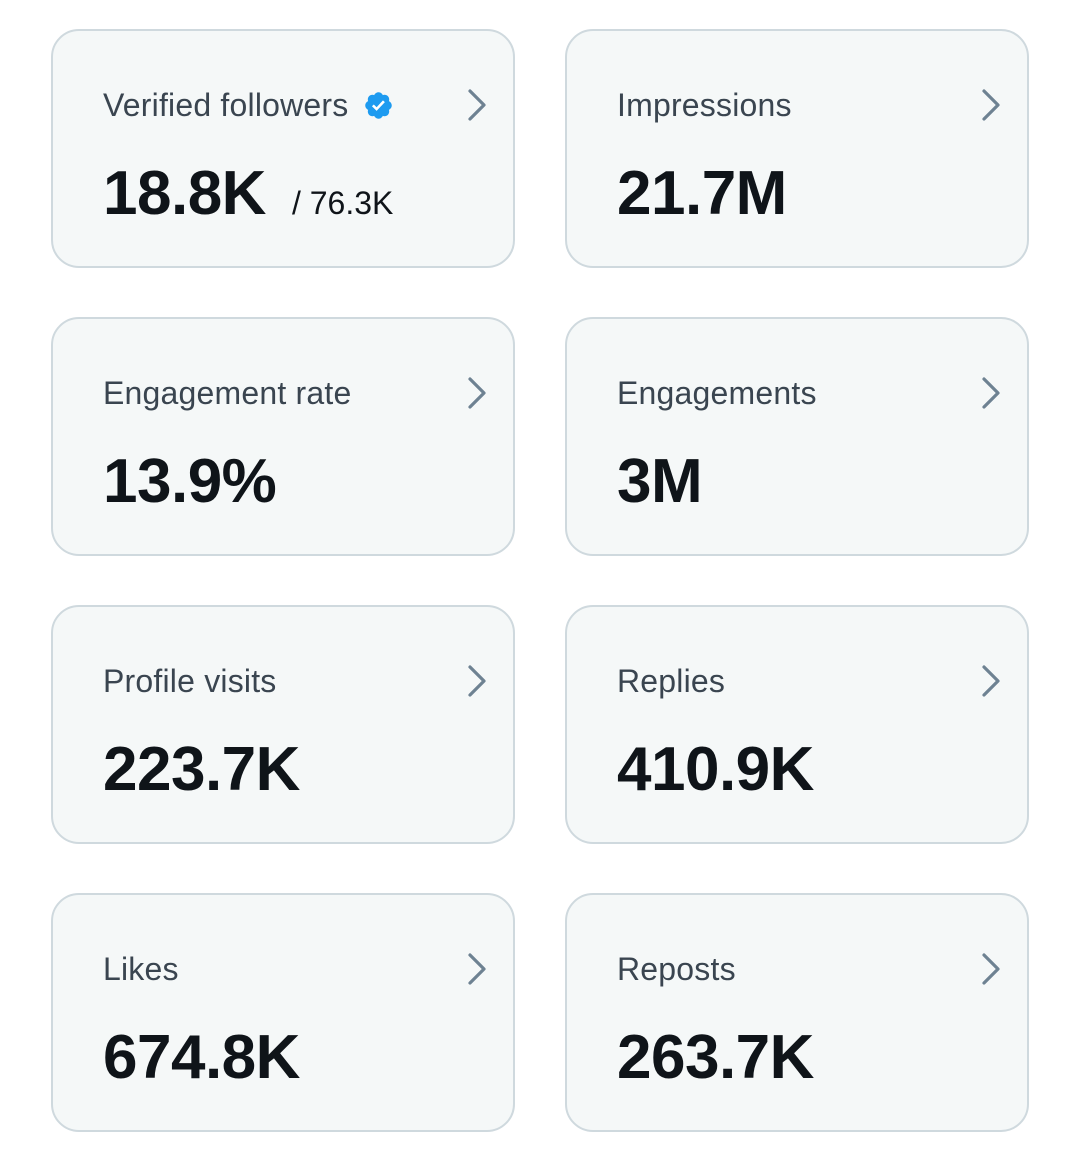 The height and width of the screenshot is (1152, 1080). What do you see at coordinates (797, 1012) in the screenshot?
I see `card-reposts: Reposts 263.7K` at bounding box center [797, 1012].